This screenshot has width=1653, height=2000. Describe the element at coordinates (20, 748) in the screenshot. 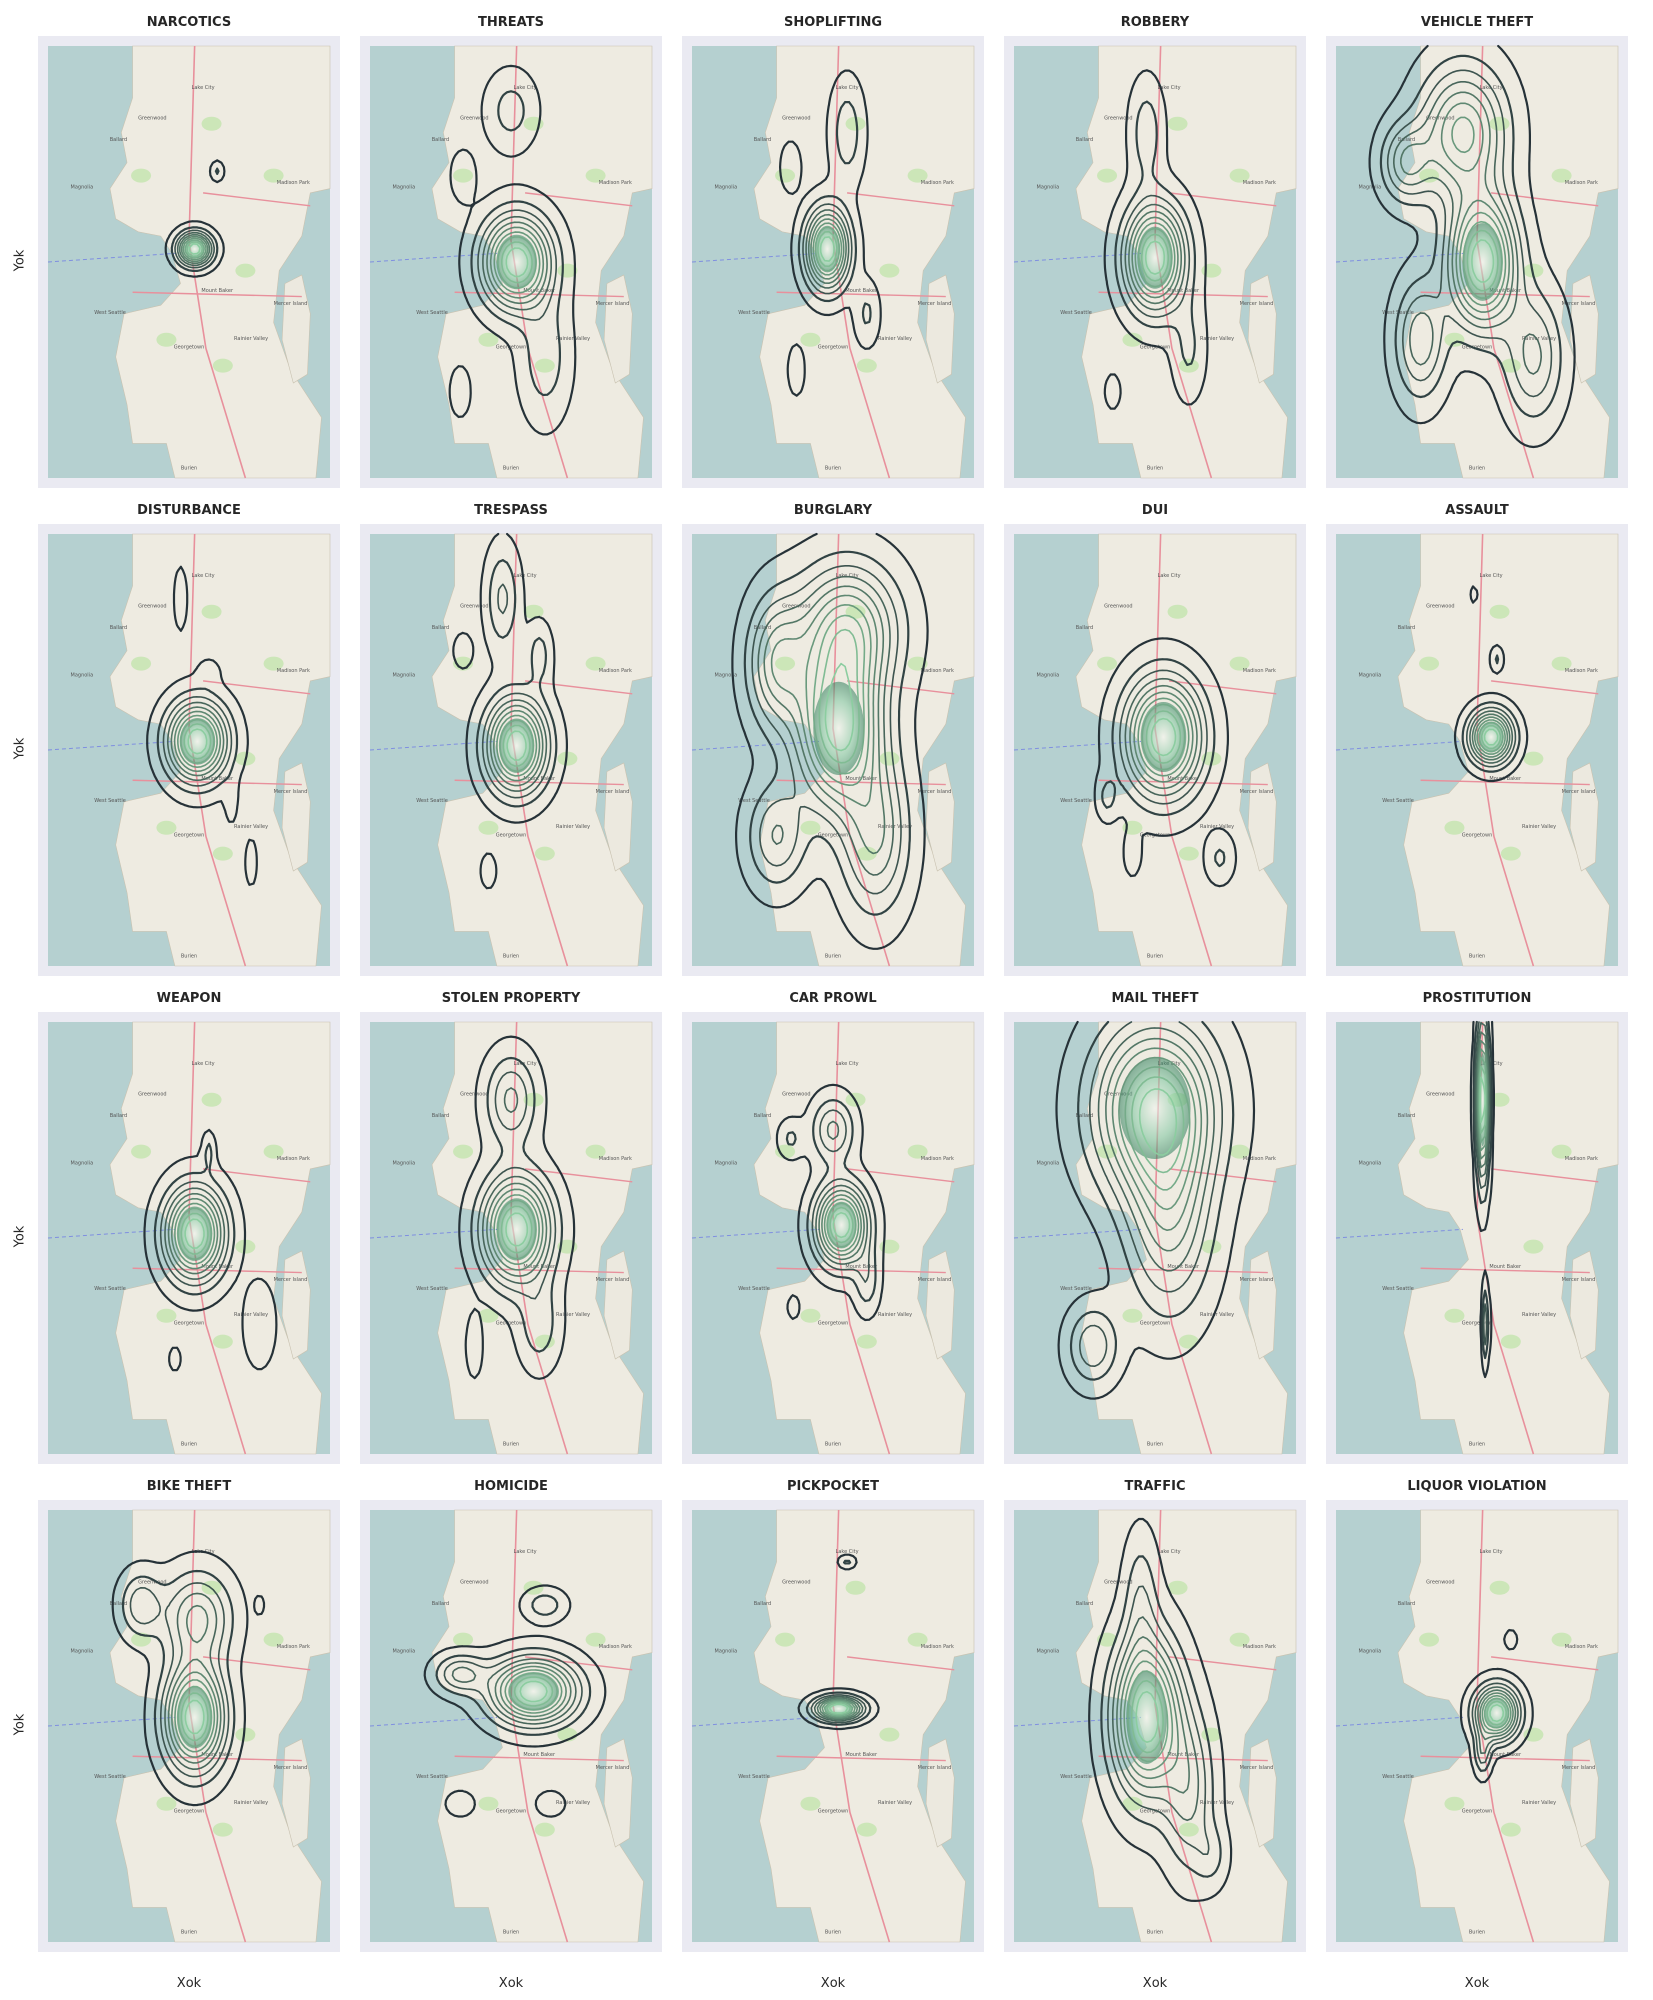

I see `y-axis-label-row-2: Yok` at that location.